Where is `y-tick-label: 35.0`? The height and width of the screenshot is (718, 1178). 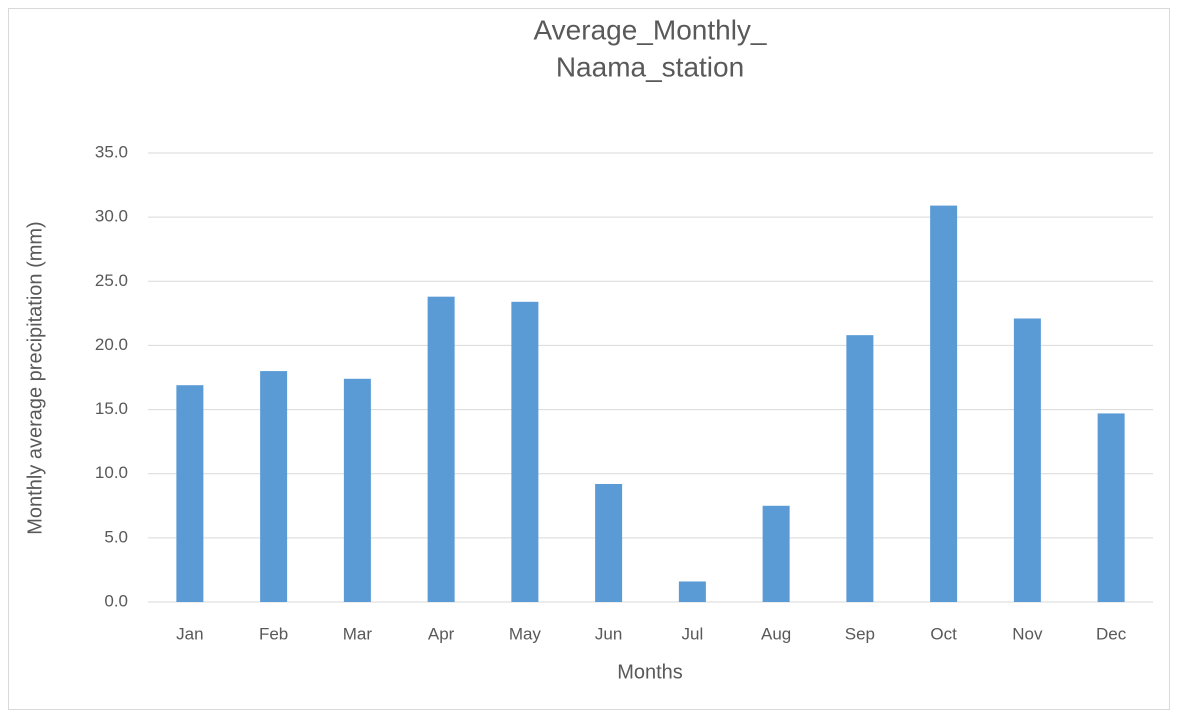 y-tick-label: 35.0 is located at coordinates (111, 151).